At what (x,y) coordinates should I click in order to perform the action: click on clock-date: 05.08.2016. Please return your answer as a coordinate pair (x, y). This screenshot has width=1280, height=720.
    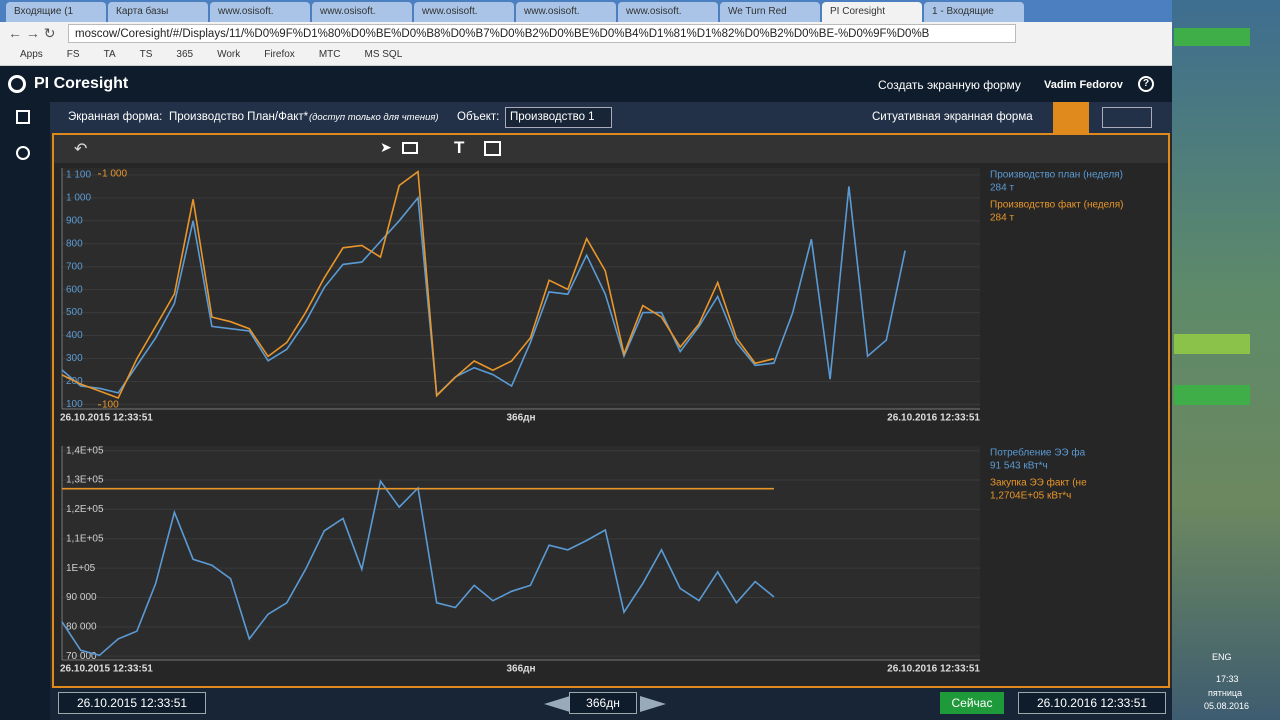
    Looking at the image, I should click on (1227, 706).